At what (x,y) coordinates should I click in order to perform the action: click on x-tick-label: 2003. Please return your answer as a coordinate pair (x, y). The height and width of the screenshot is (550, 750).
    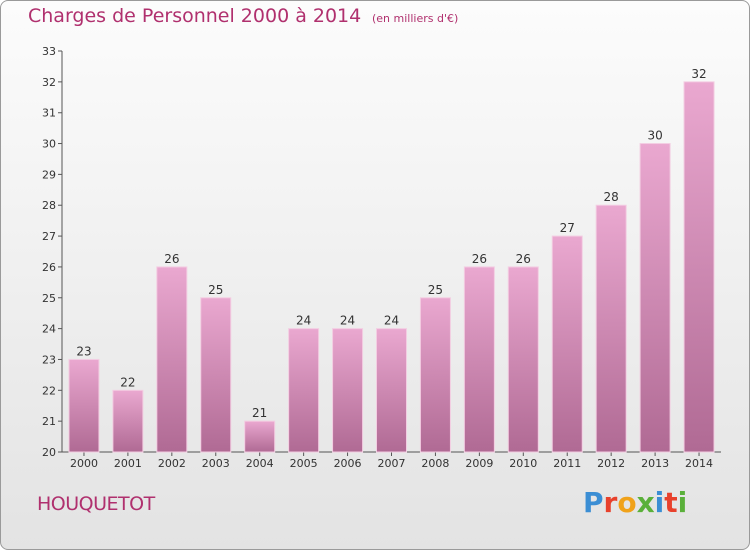
    Looking at the image, I should click on (216, 463).